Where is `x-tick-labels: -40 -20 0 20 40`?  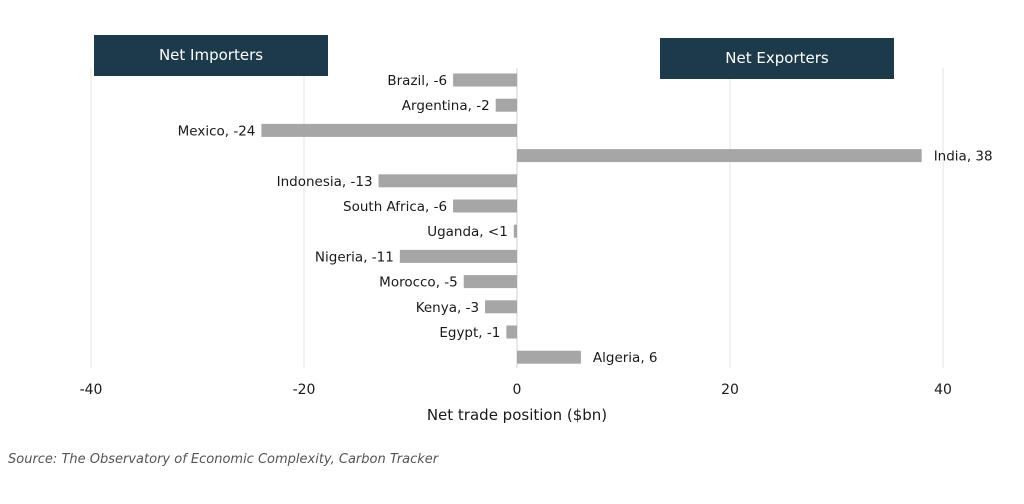
x-tick-labels: -40 -20 0 20 40 is located at coordinates (516, 390).